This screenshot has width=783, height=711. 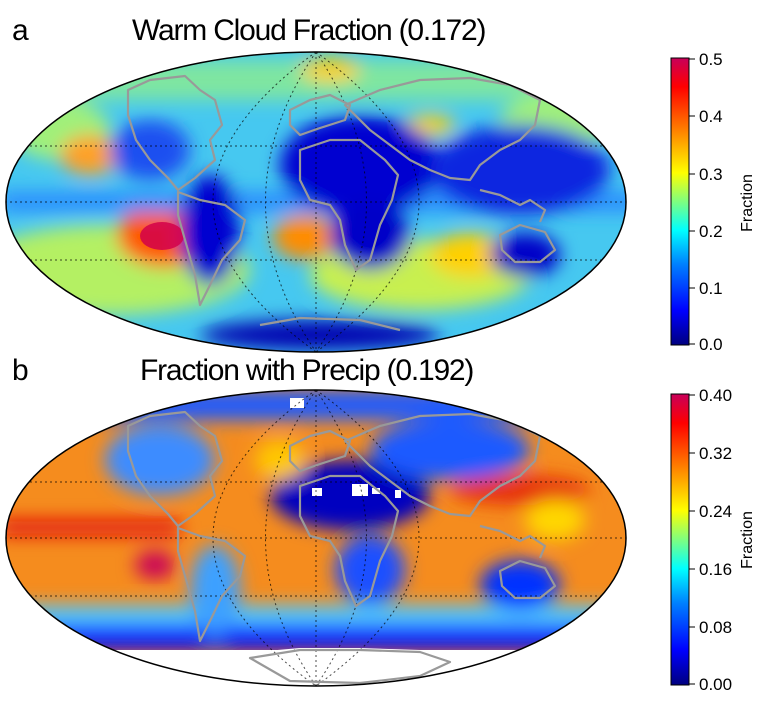 I want to click on colorbar-a-tick: 0.4, so click(x=711, y=116).